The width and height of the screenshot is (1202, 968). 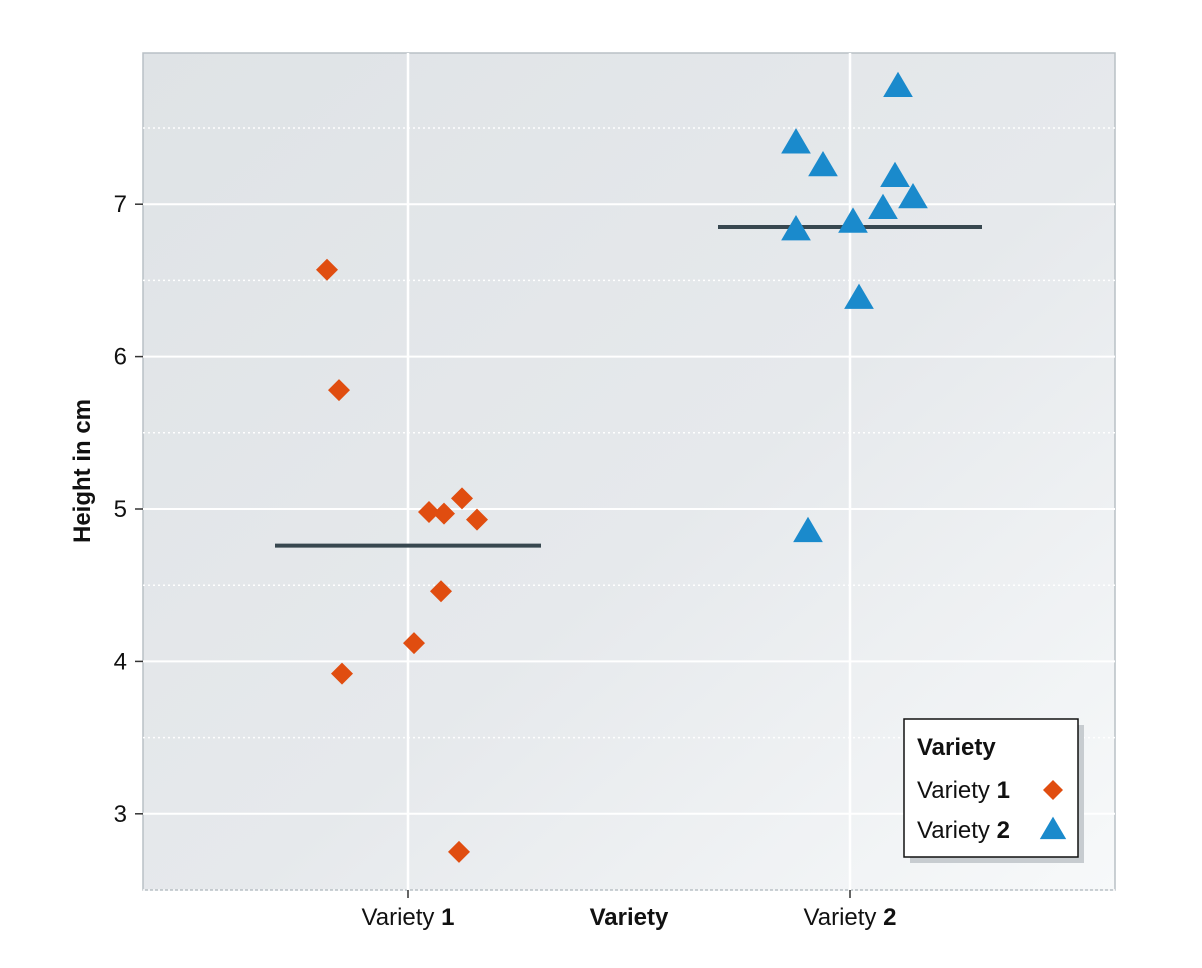 What do you see at coordinates (629, 917) in the screenshot?
I see `x-axis-title: Variety` at bounding box center [629, 917].